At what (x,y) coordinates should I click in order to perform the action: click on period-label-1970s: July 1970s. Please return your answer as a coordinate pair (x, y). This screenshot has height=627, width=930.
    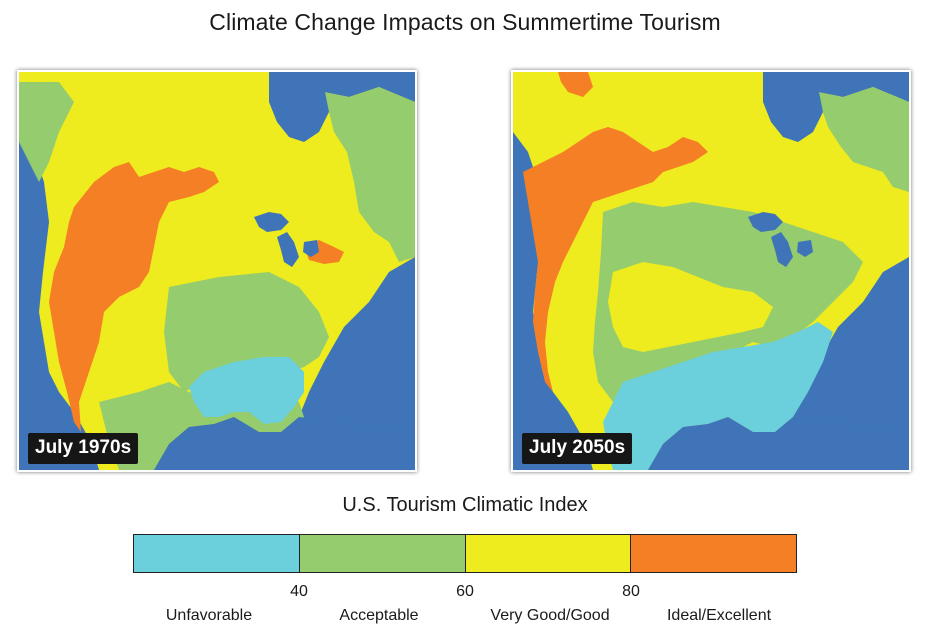
    Looking at the image, I should click on (83, 448).